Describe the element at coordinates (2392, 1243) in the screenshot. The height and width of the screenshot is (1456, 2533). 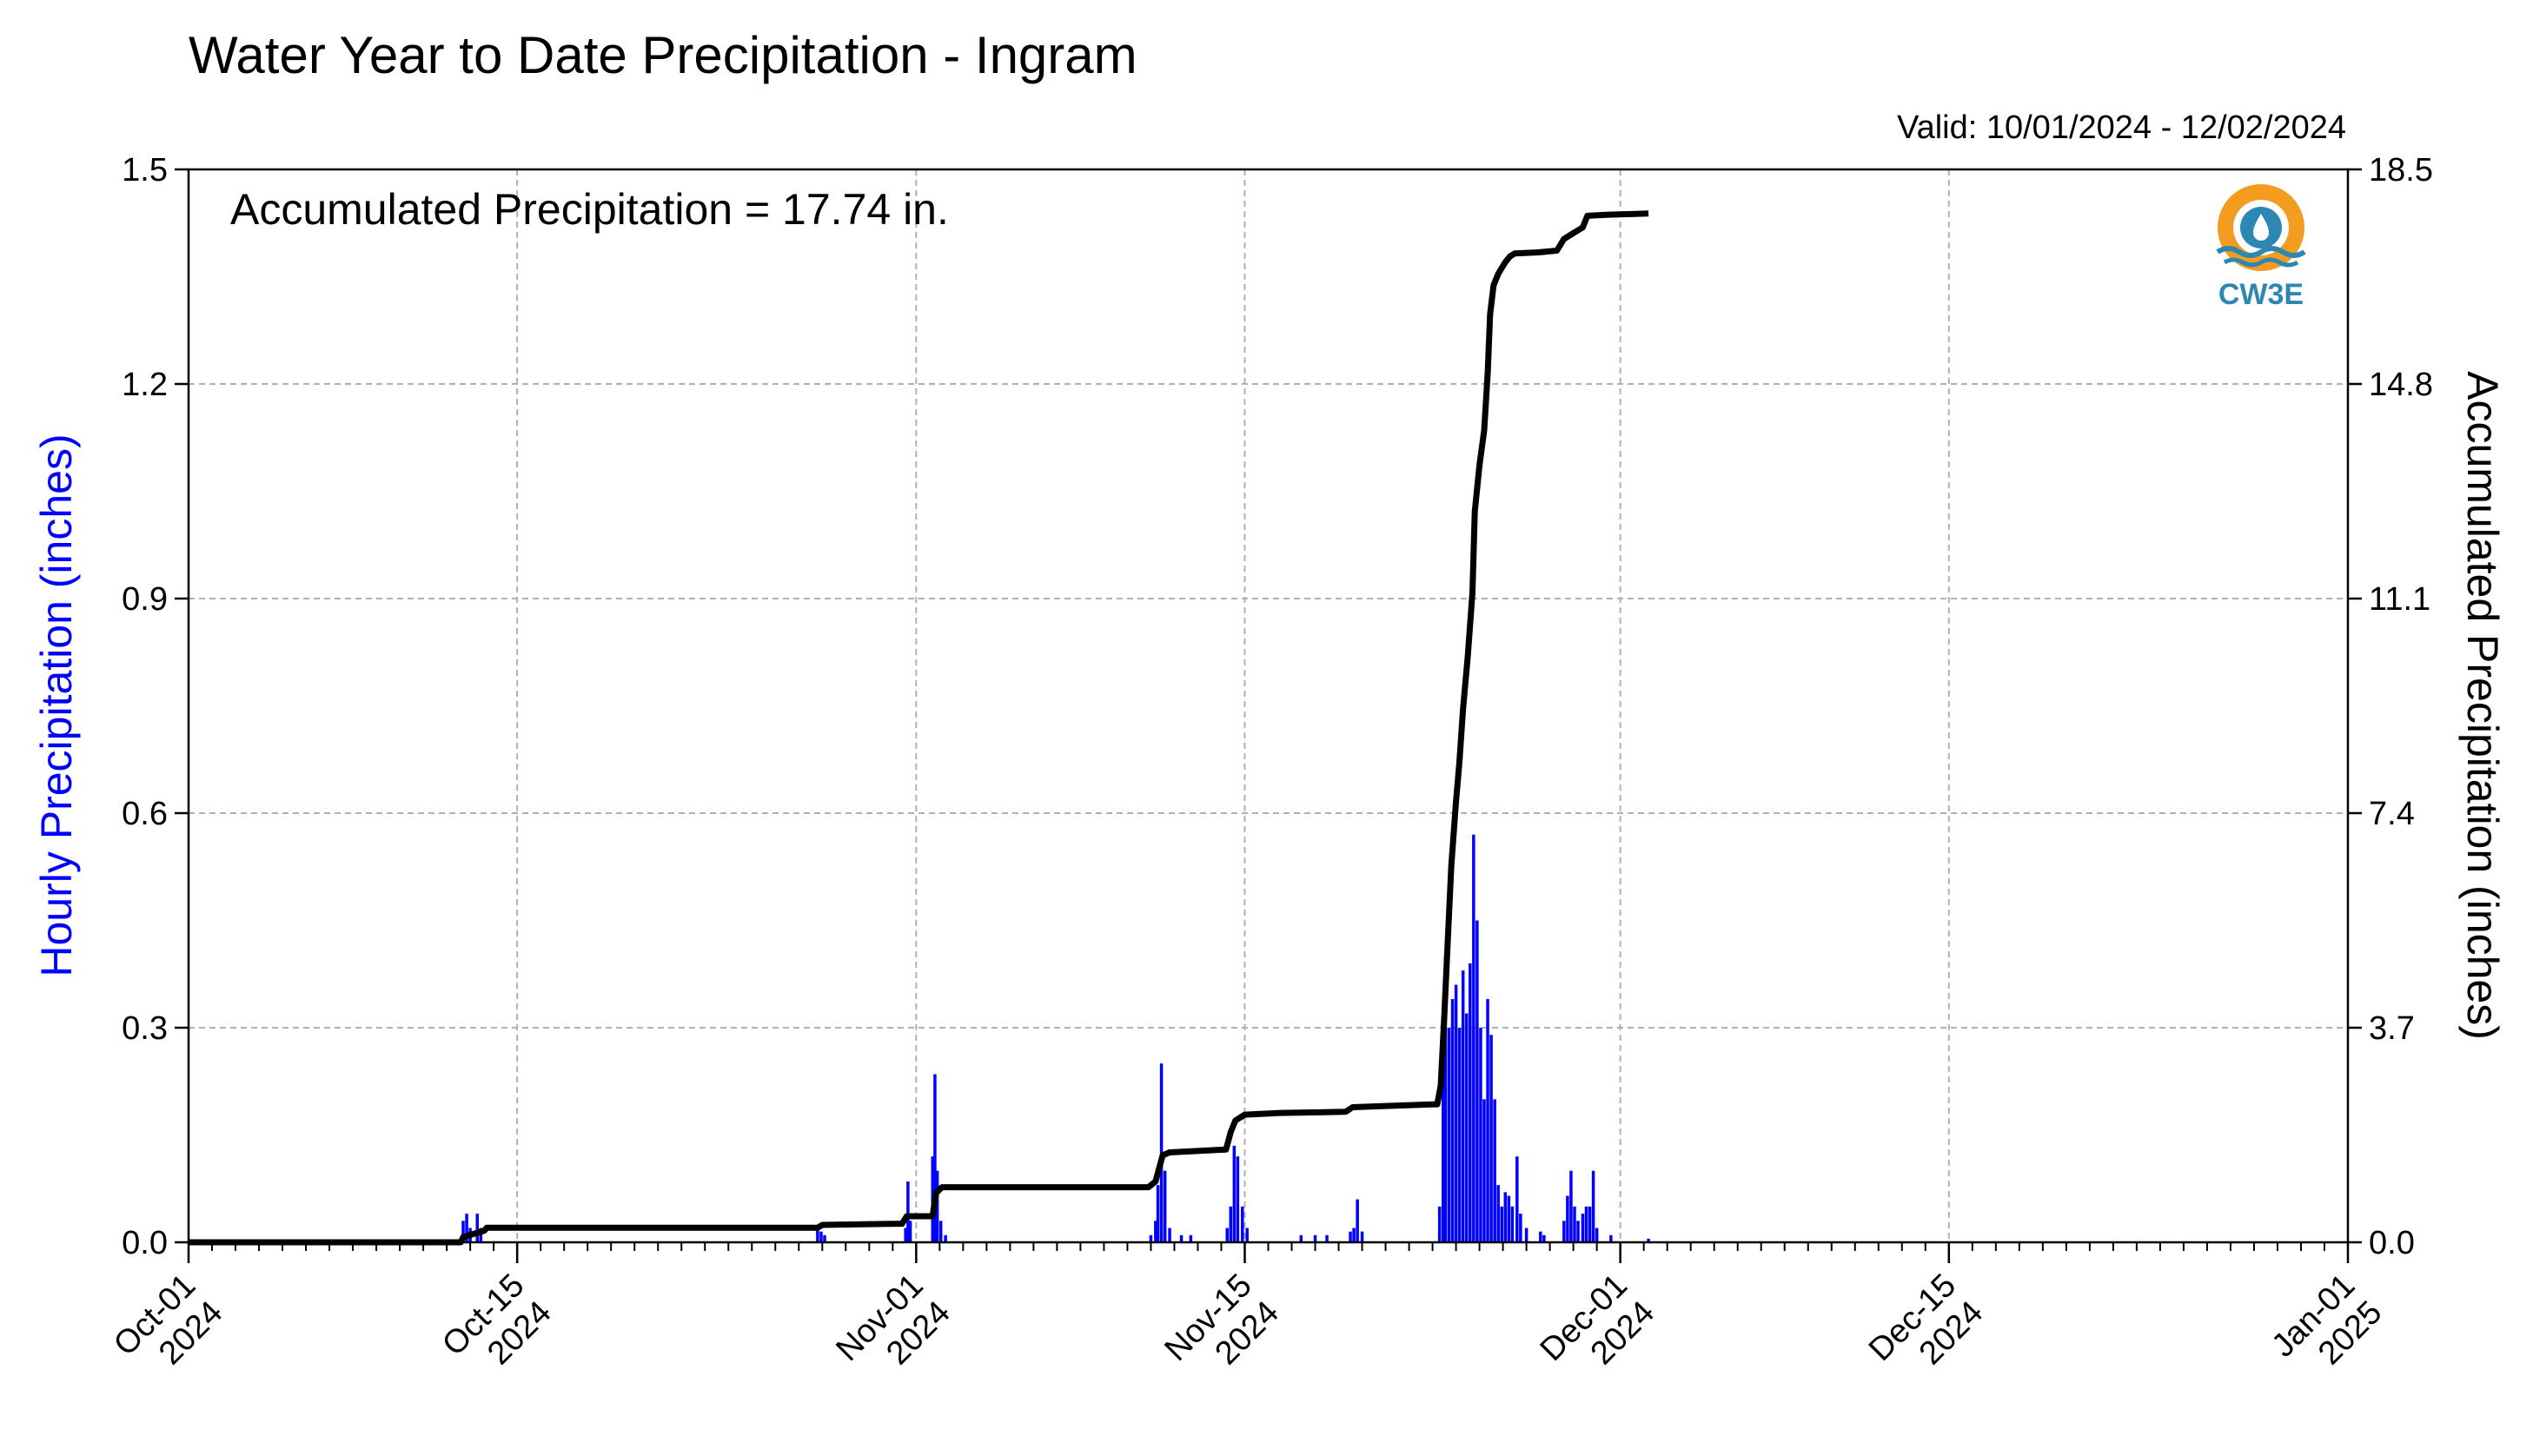
I see `right-tick-label: 0.0` at that location.